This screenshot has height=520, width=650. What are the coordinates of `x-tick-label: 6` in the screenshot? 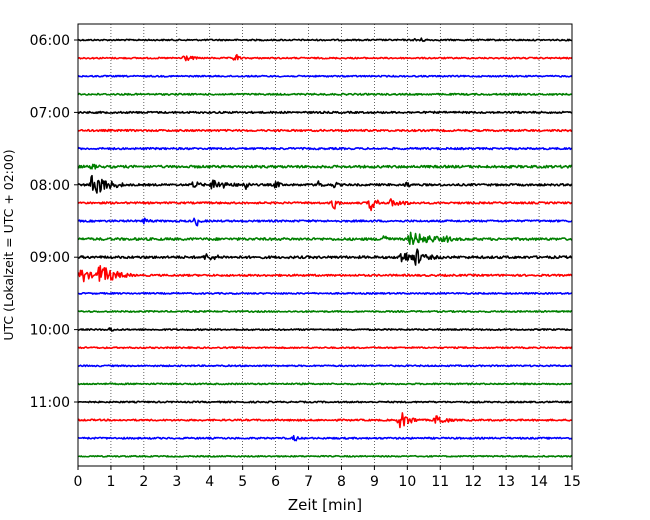 It's located at (275, 482).